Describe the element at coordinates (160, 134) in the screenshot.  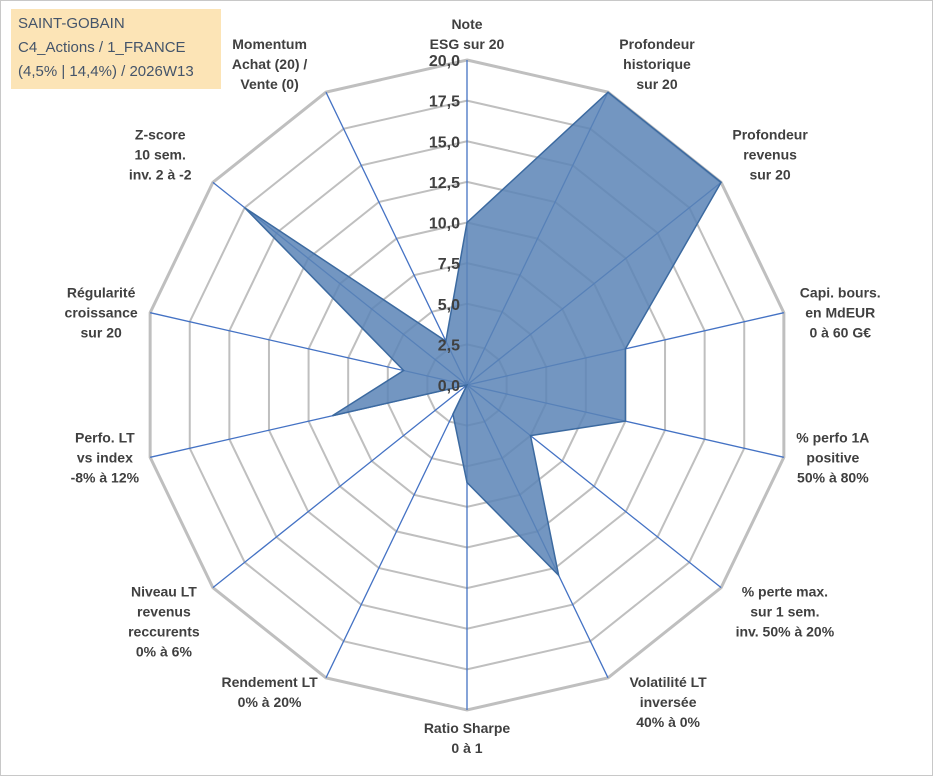
I see `axis-label-line: Z-score` at that location.